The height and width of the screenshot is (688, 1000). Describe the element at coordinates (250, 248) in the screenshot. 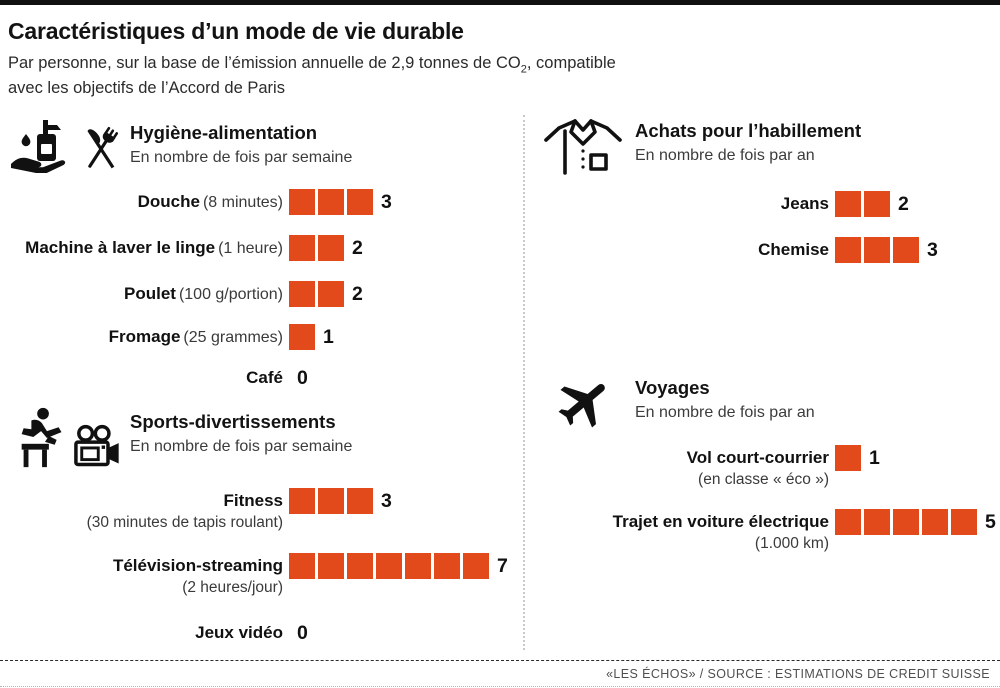

I see `row-detail-text: (1 heure)` at that location.